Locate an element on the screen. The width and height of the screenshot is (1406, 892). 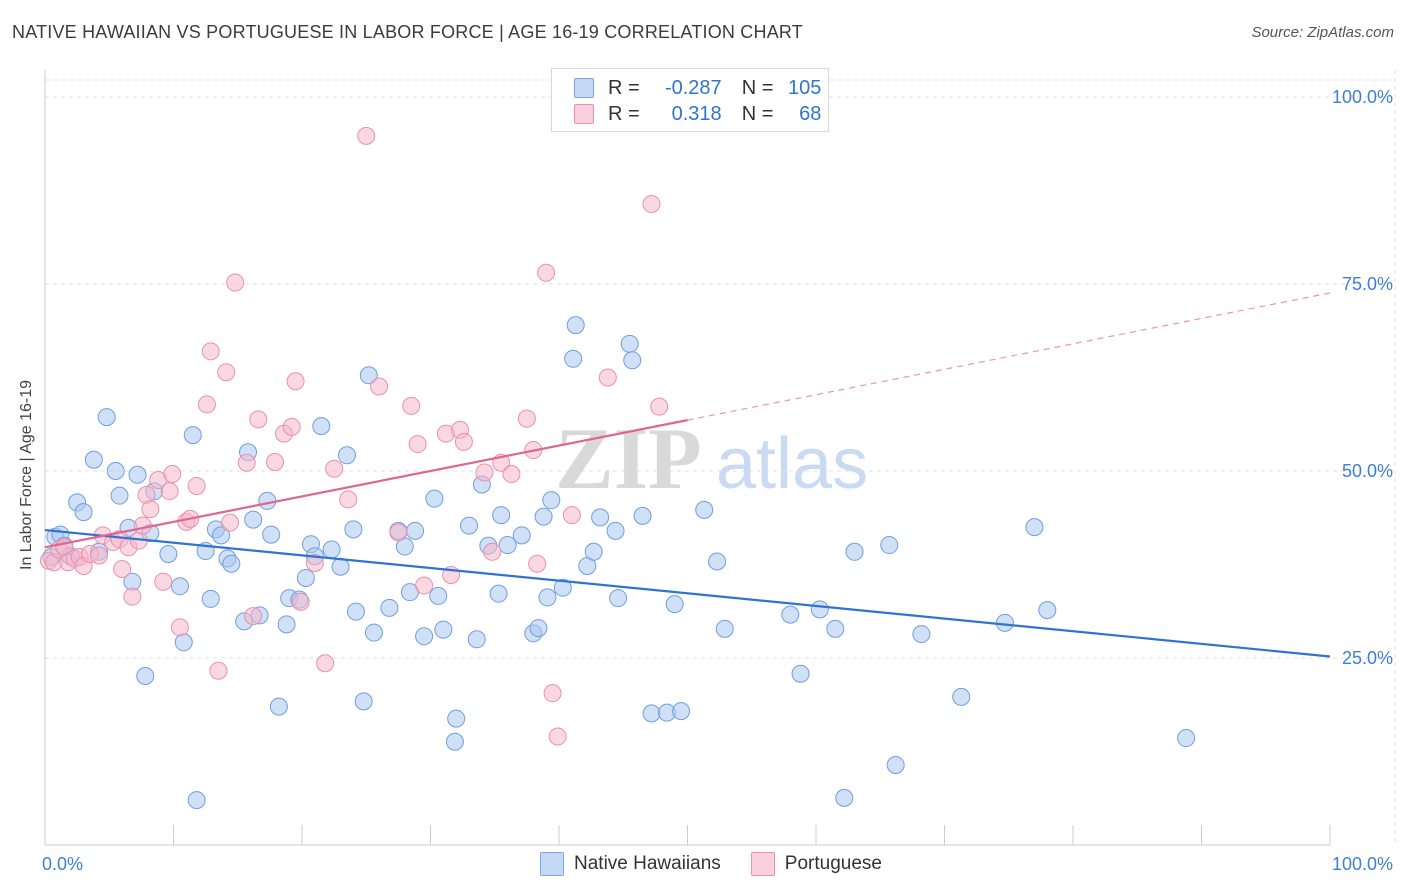
legend-item-native-hawaiians: Native Hawaiians is located at coordinates (630, 864).